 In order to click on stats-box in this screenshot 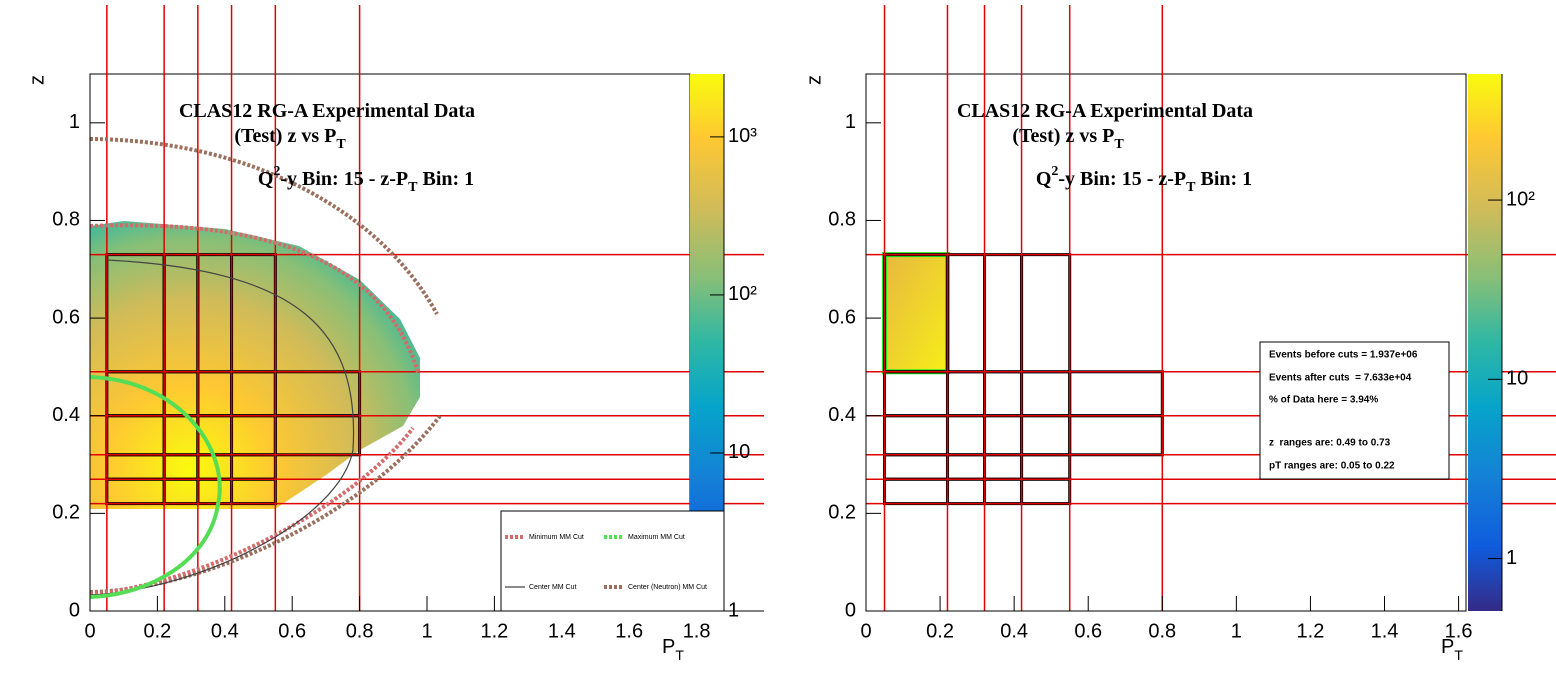, I will do `click(1354, 410)`.